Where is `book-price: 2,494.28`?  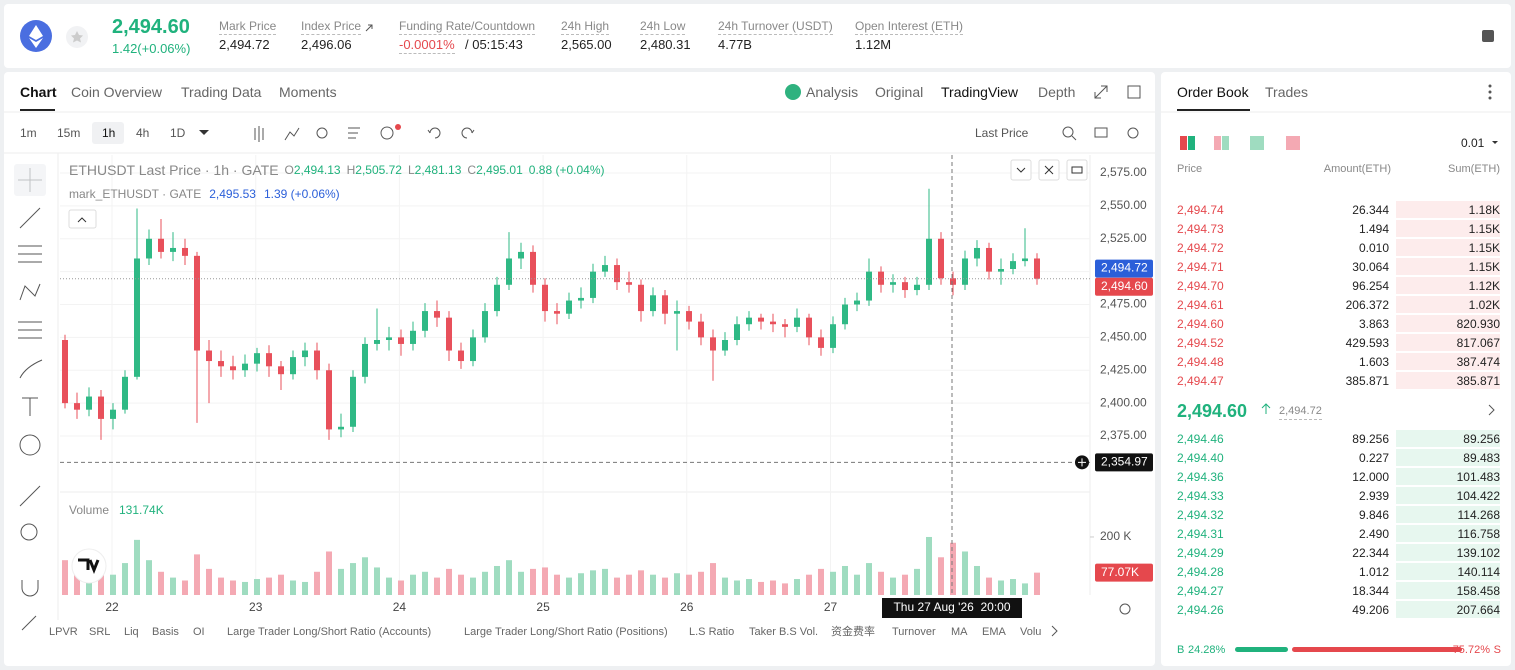 book-price: 2,494.28 is located at coordinates (1200, 572).